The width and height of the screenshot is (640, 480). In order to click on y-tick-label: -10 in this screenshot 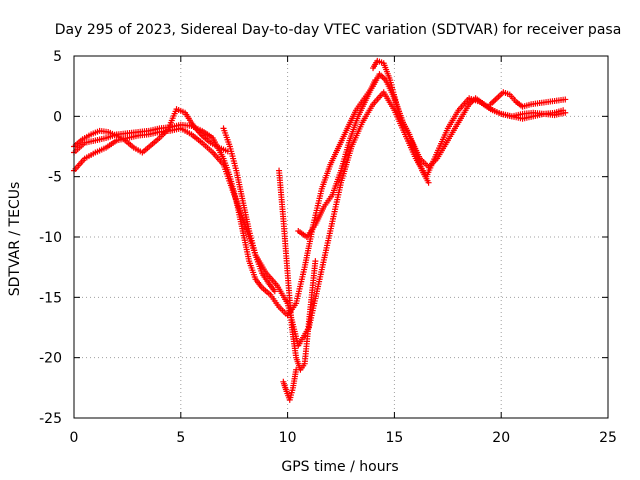, I will do `click(50, 238)`.